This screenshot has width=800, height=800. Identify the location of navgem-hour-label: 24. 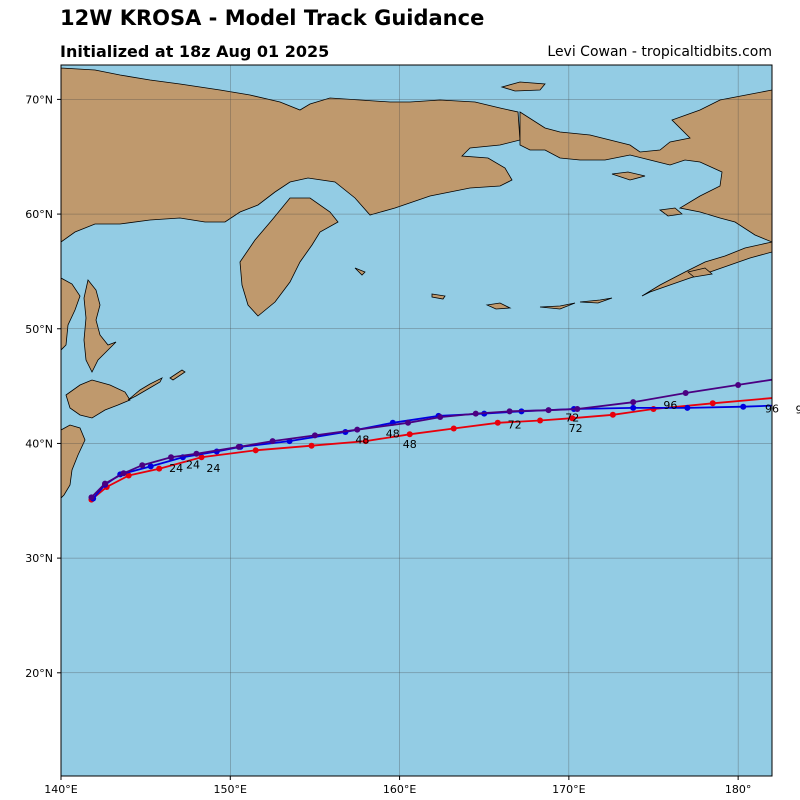
(193, 465).